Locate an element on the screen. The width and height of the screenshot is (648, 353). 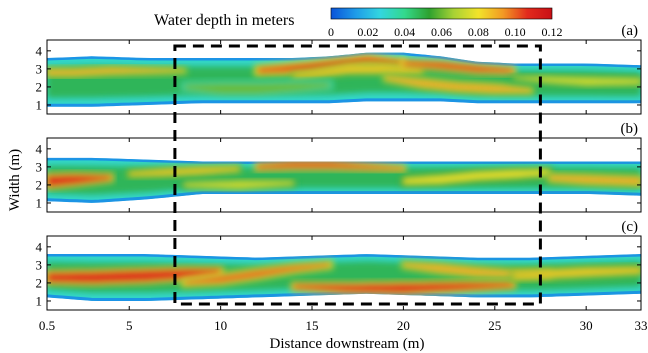
x-tick-label: 10 is located at coordinates (220, 325).